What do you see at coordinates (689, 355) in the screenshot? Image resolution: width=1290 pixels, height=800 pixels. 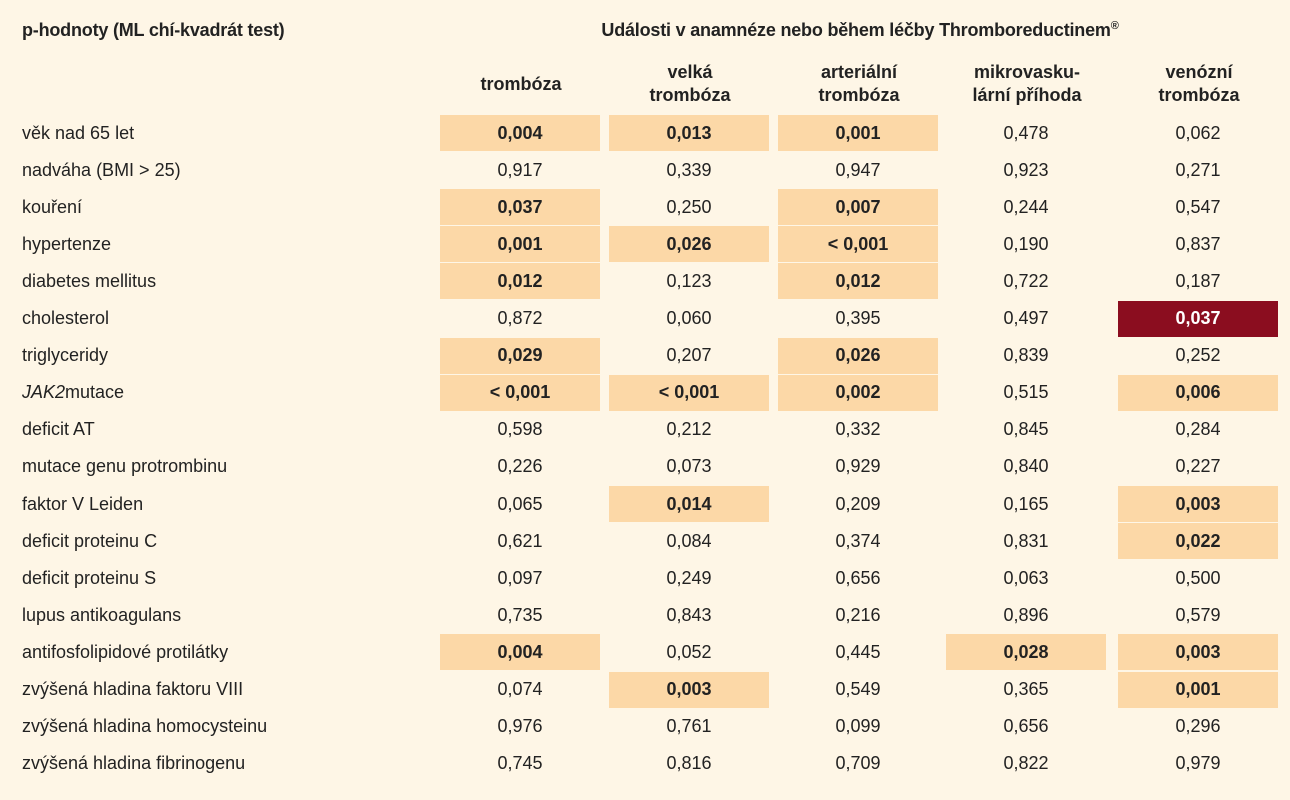 I see `p-value-cell: 0,207` at bounding box center [689, 355].